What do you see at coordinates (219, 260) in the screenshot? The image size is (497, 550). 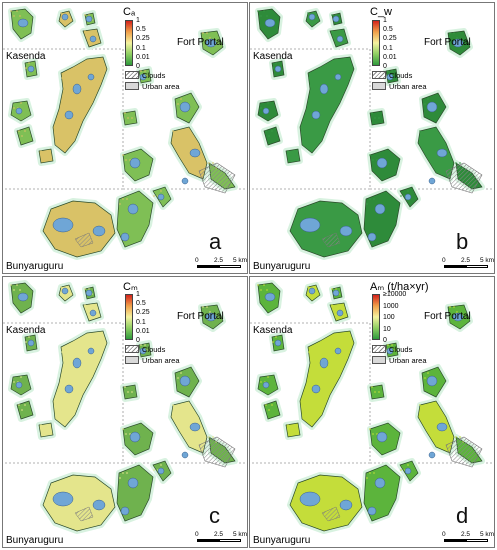 I see `scale-mid: 2.5` at bounding box center [219, 260].